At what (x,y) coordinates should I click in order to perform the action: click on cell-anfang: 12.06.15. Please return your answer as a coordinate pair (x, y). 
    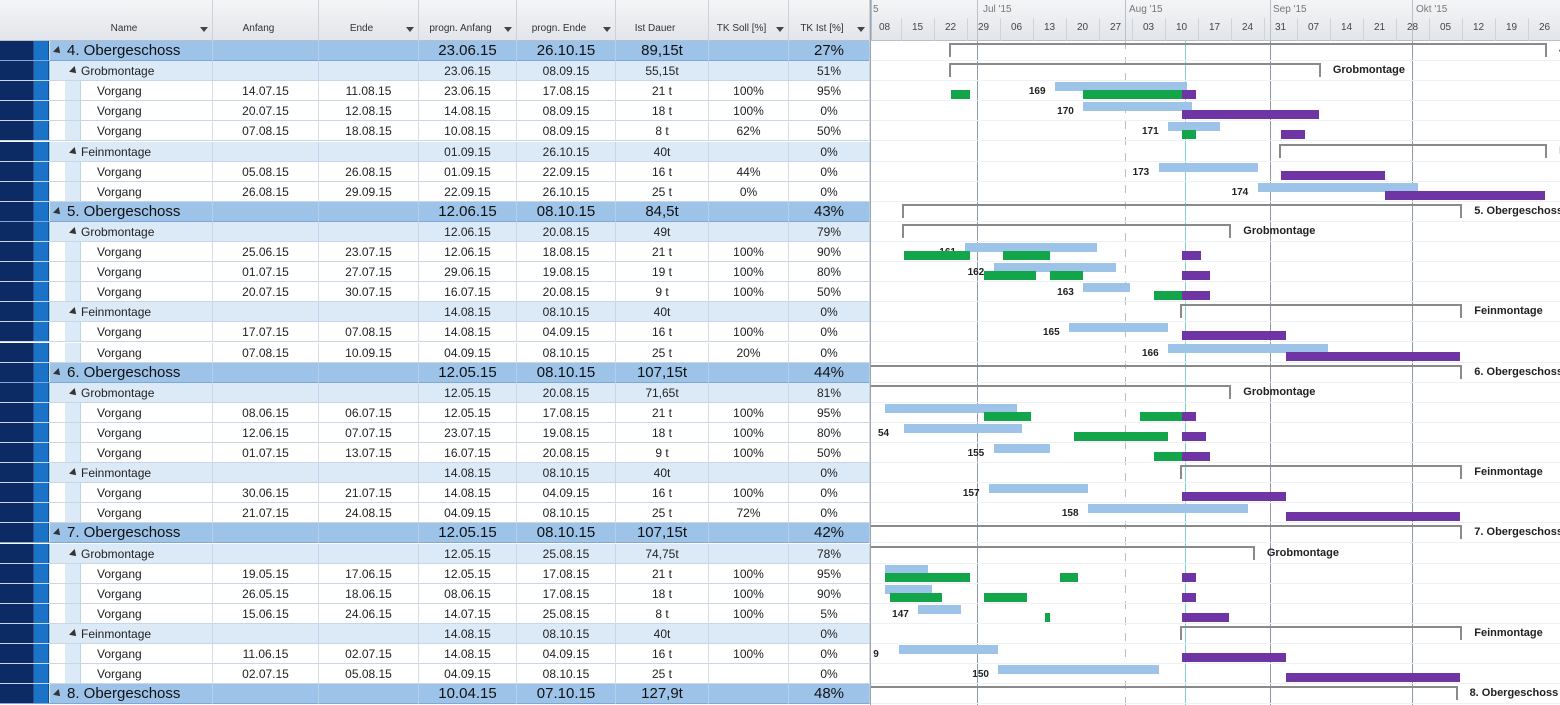
    Looking at the image, I should click on (266, 432).